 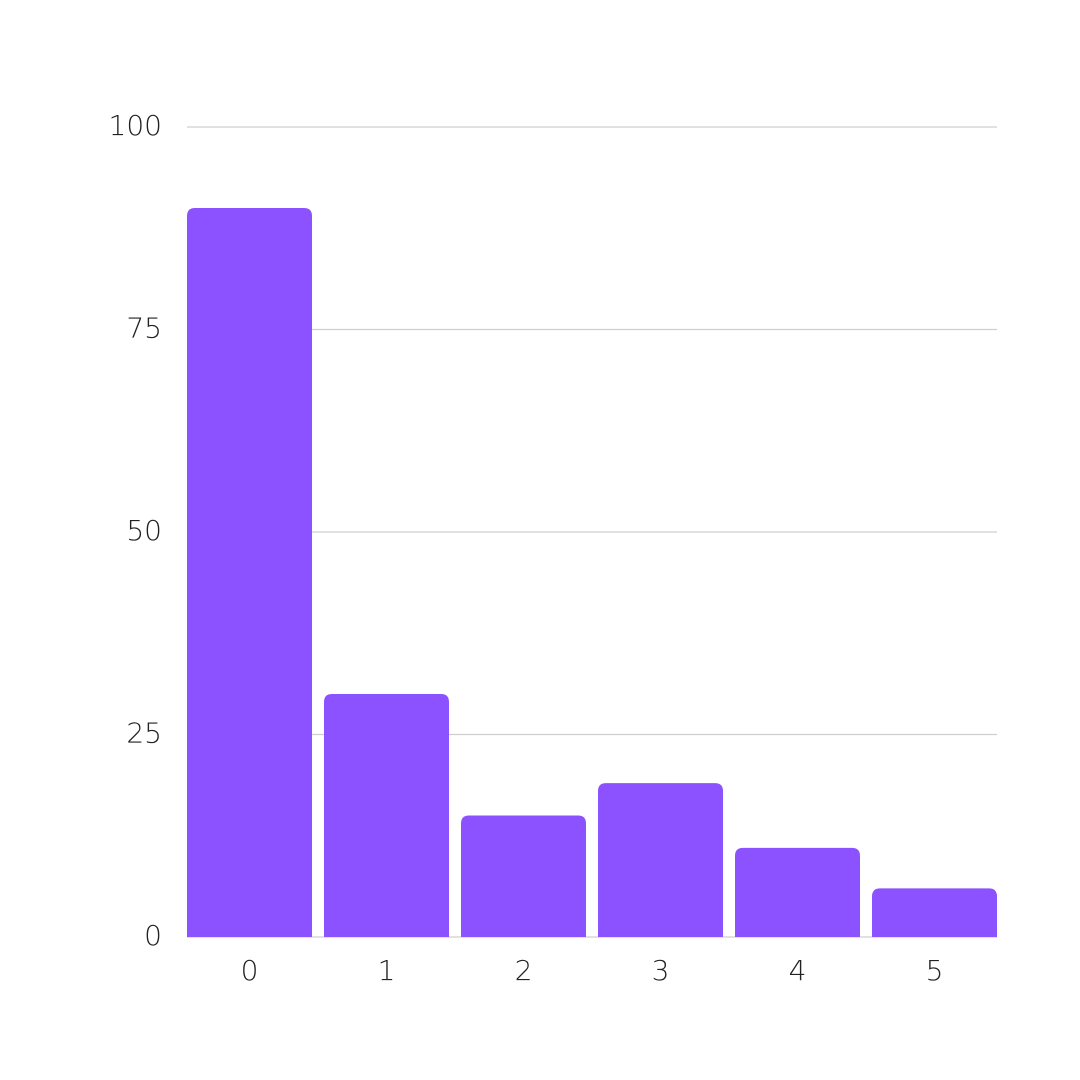 I want to click on y-tick-label: 0, so click(x=153, y=935).